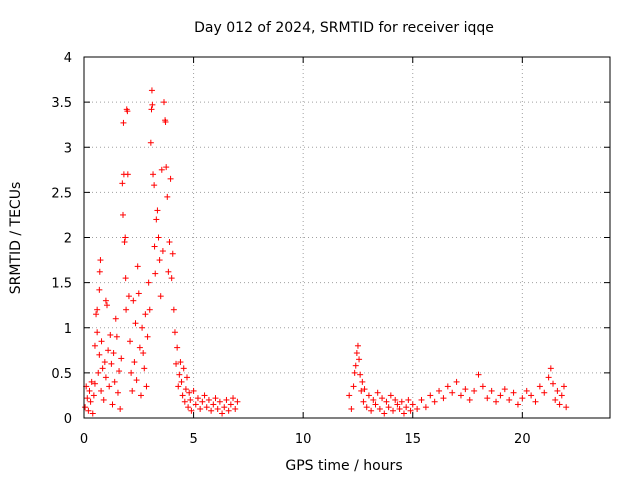  Describe the element at coordinates (68, 329) in the screenshot. I see `y-tick-label: 1` at that location.